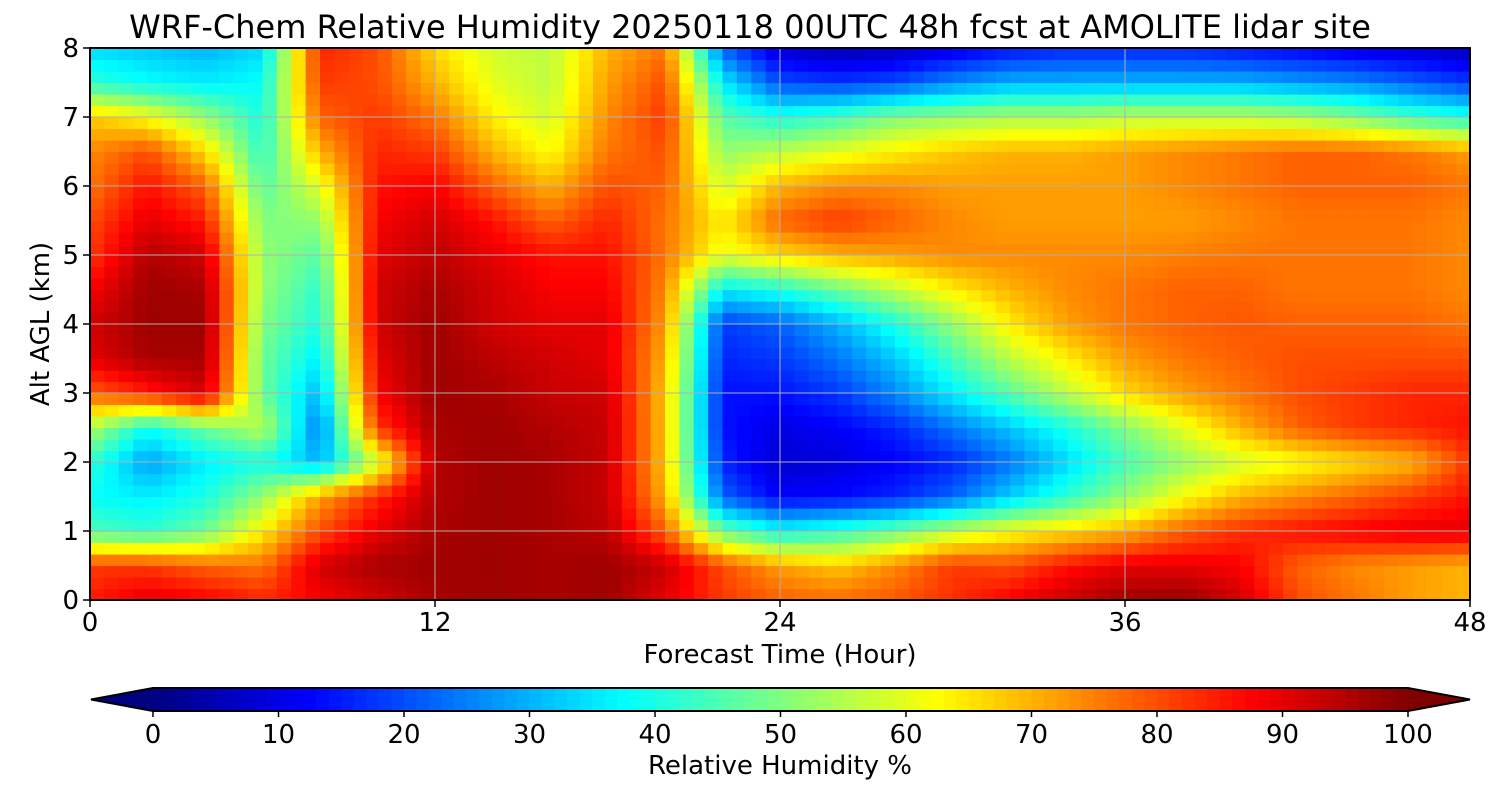 The height and width of the screenshot is (800, 1500). I want to click on colorbar-tick-label: 0, so click(153, 735).